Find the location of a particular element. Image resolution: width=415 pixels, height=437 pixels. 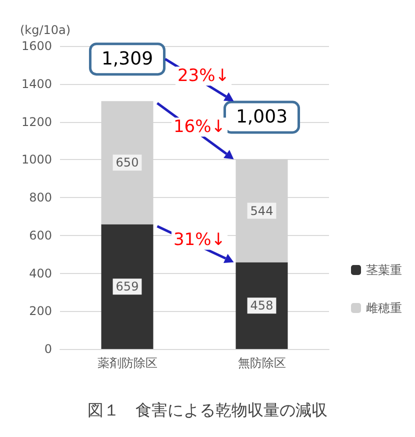

y-tick-label: 1200 is located at coordinates (36, 121).